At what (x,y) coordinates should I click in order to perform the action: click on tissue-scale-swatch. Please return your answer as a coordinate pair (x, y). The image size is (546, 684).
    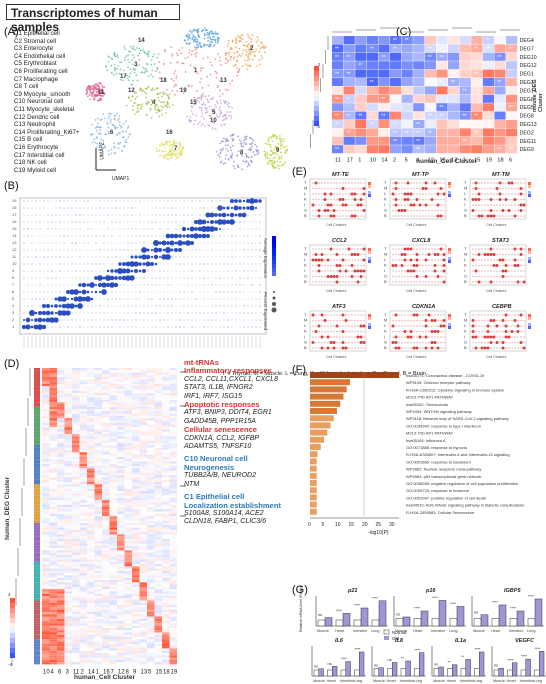
    Looking at the image, I should click on (529, 261).